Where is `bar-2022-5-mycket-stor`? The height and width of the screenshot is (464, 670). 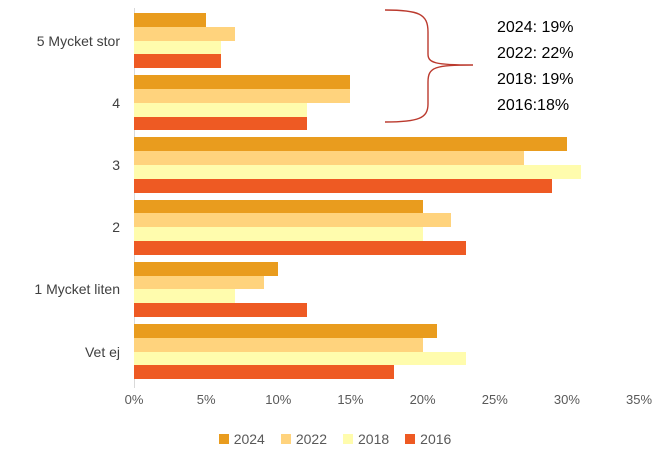 bar-2022-5-mycket-stor is located at coordinates (184, 33).